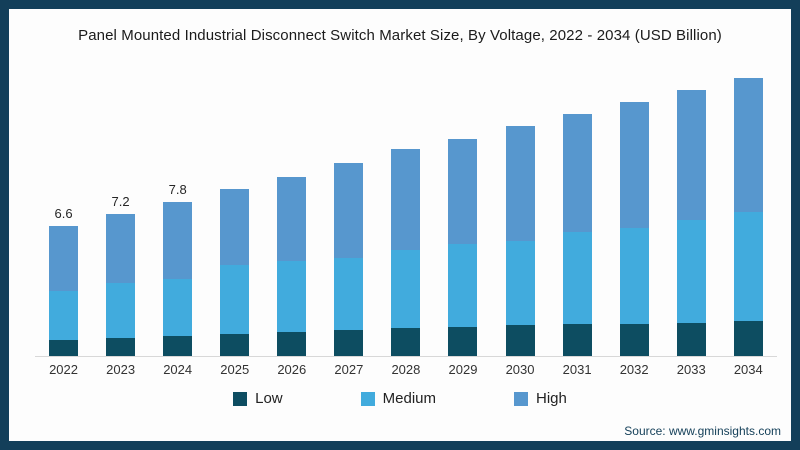  What do you see at coordinates (240, 398) in the screenshot?
I see `legend-swatch-low` at bounding box center [240, 398].